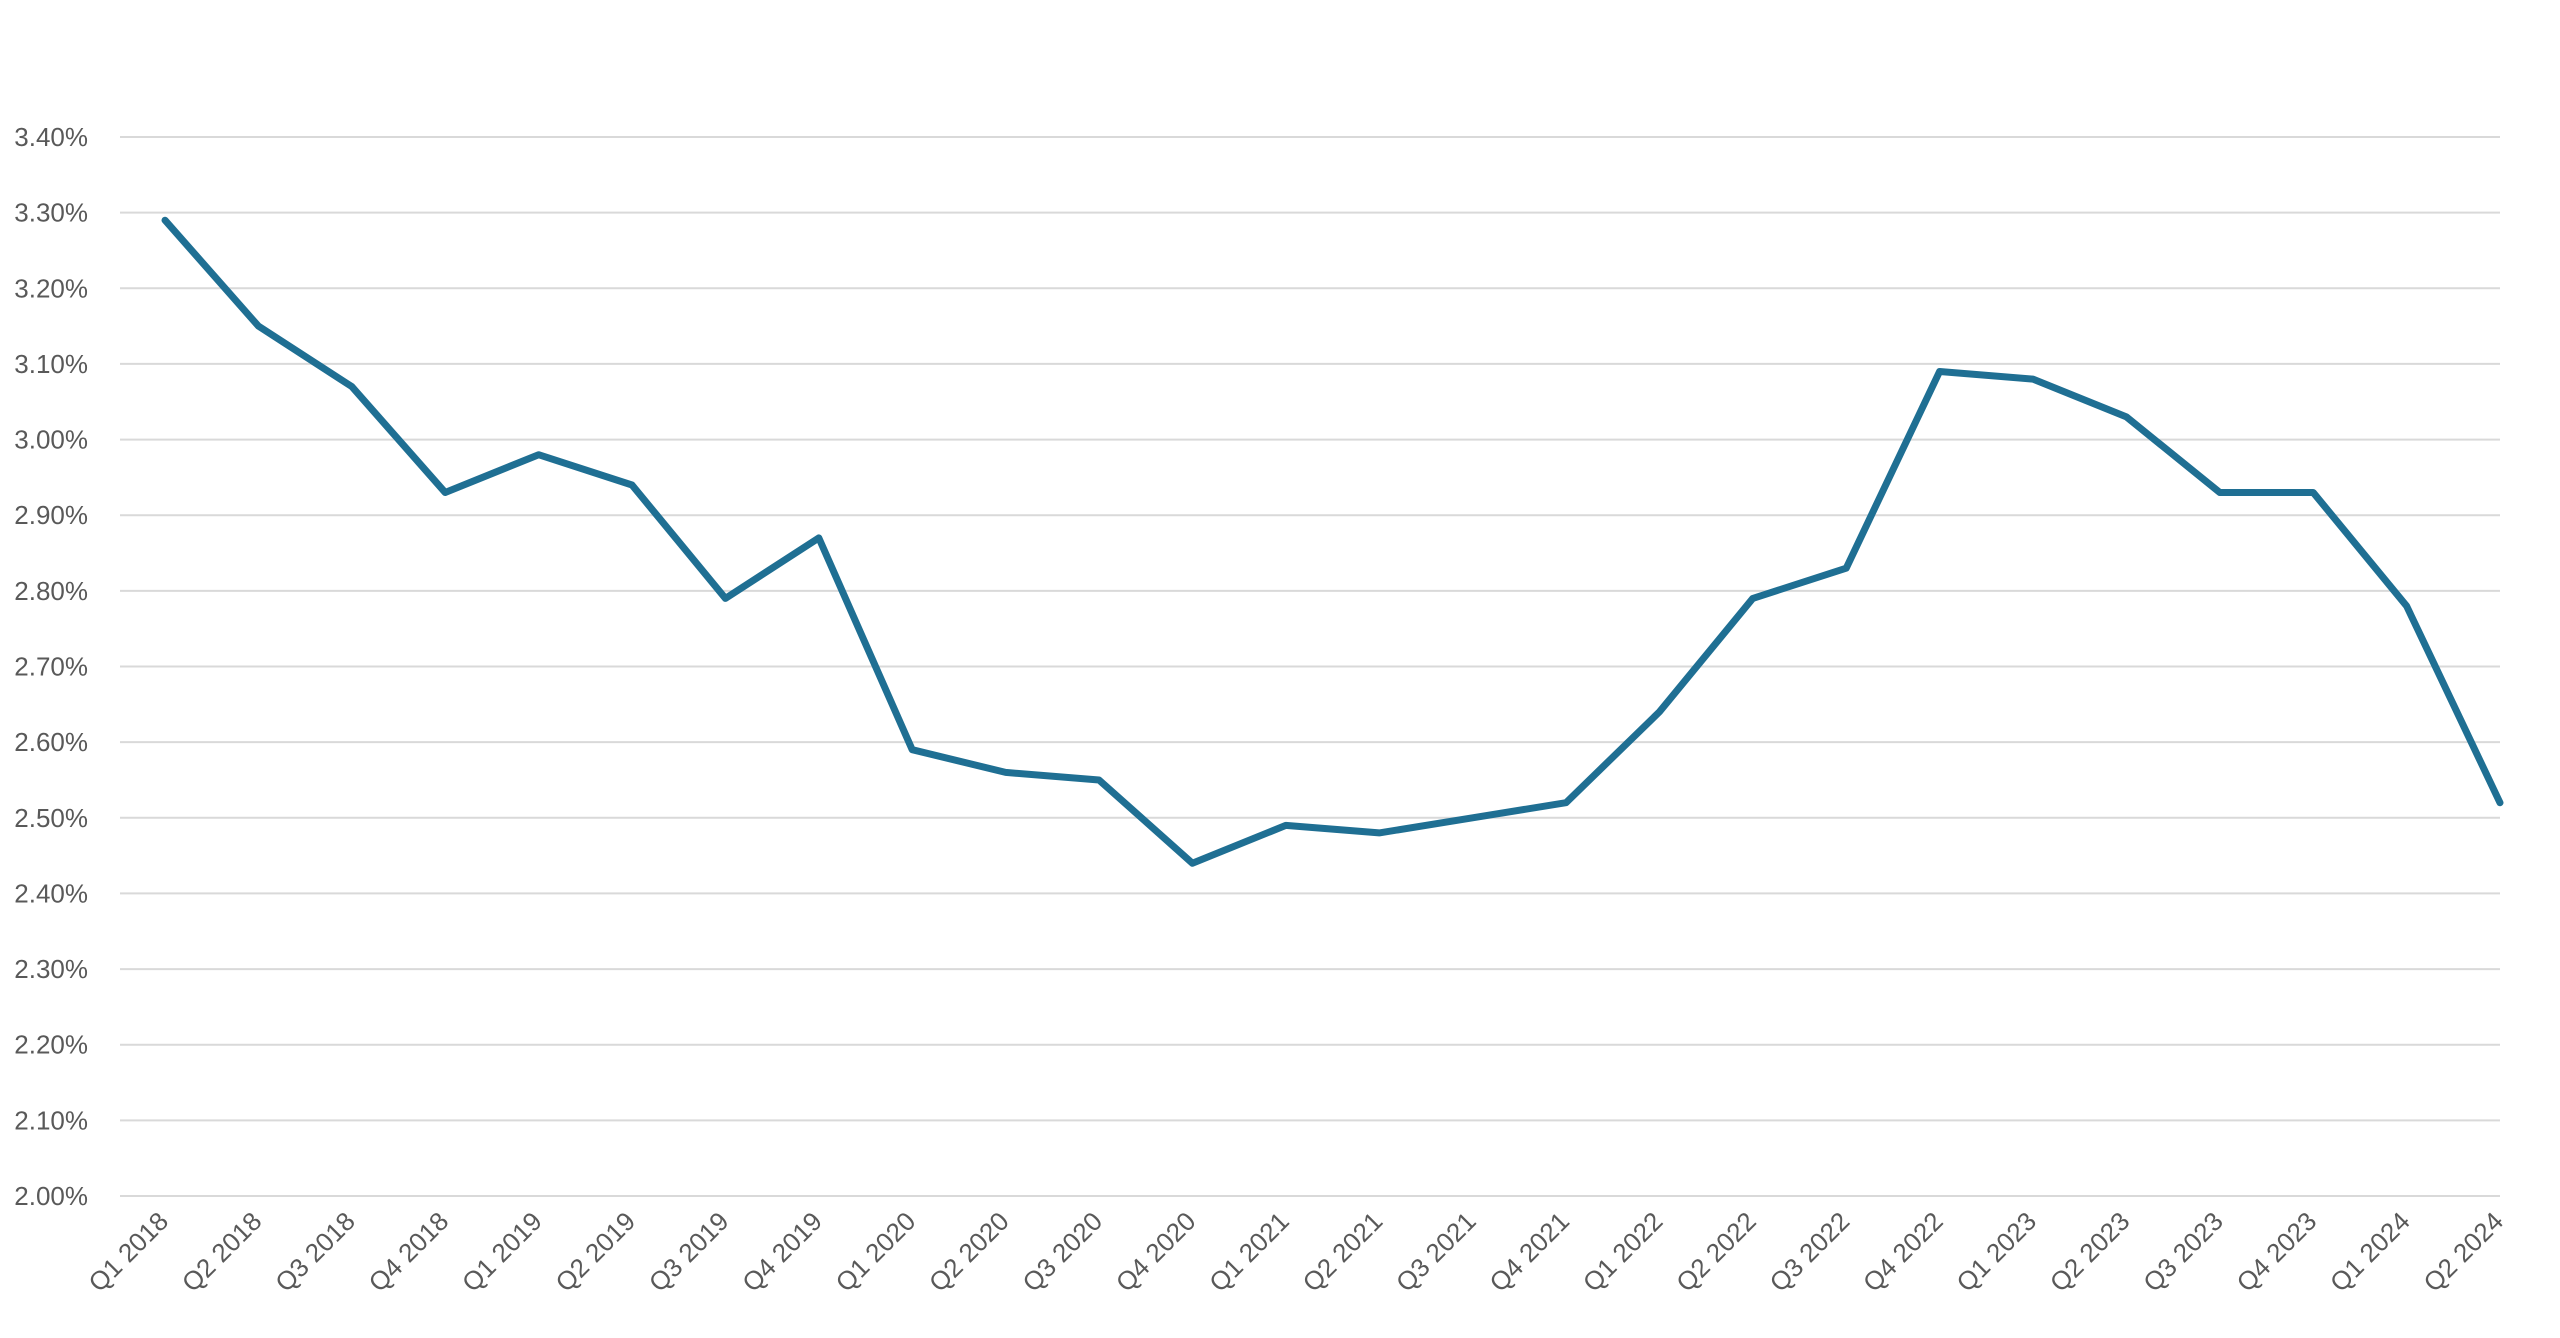 This screenshot has height=1338, width=2560. What do you see at coordinates (51, 137) in the screenshot?
I see `y-tick-label: 3.40%` at bounding box center [51, 137].